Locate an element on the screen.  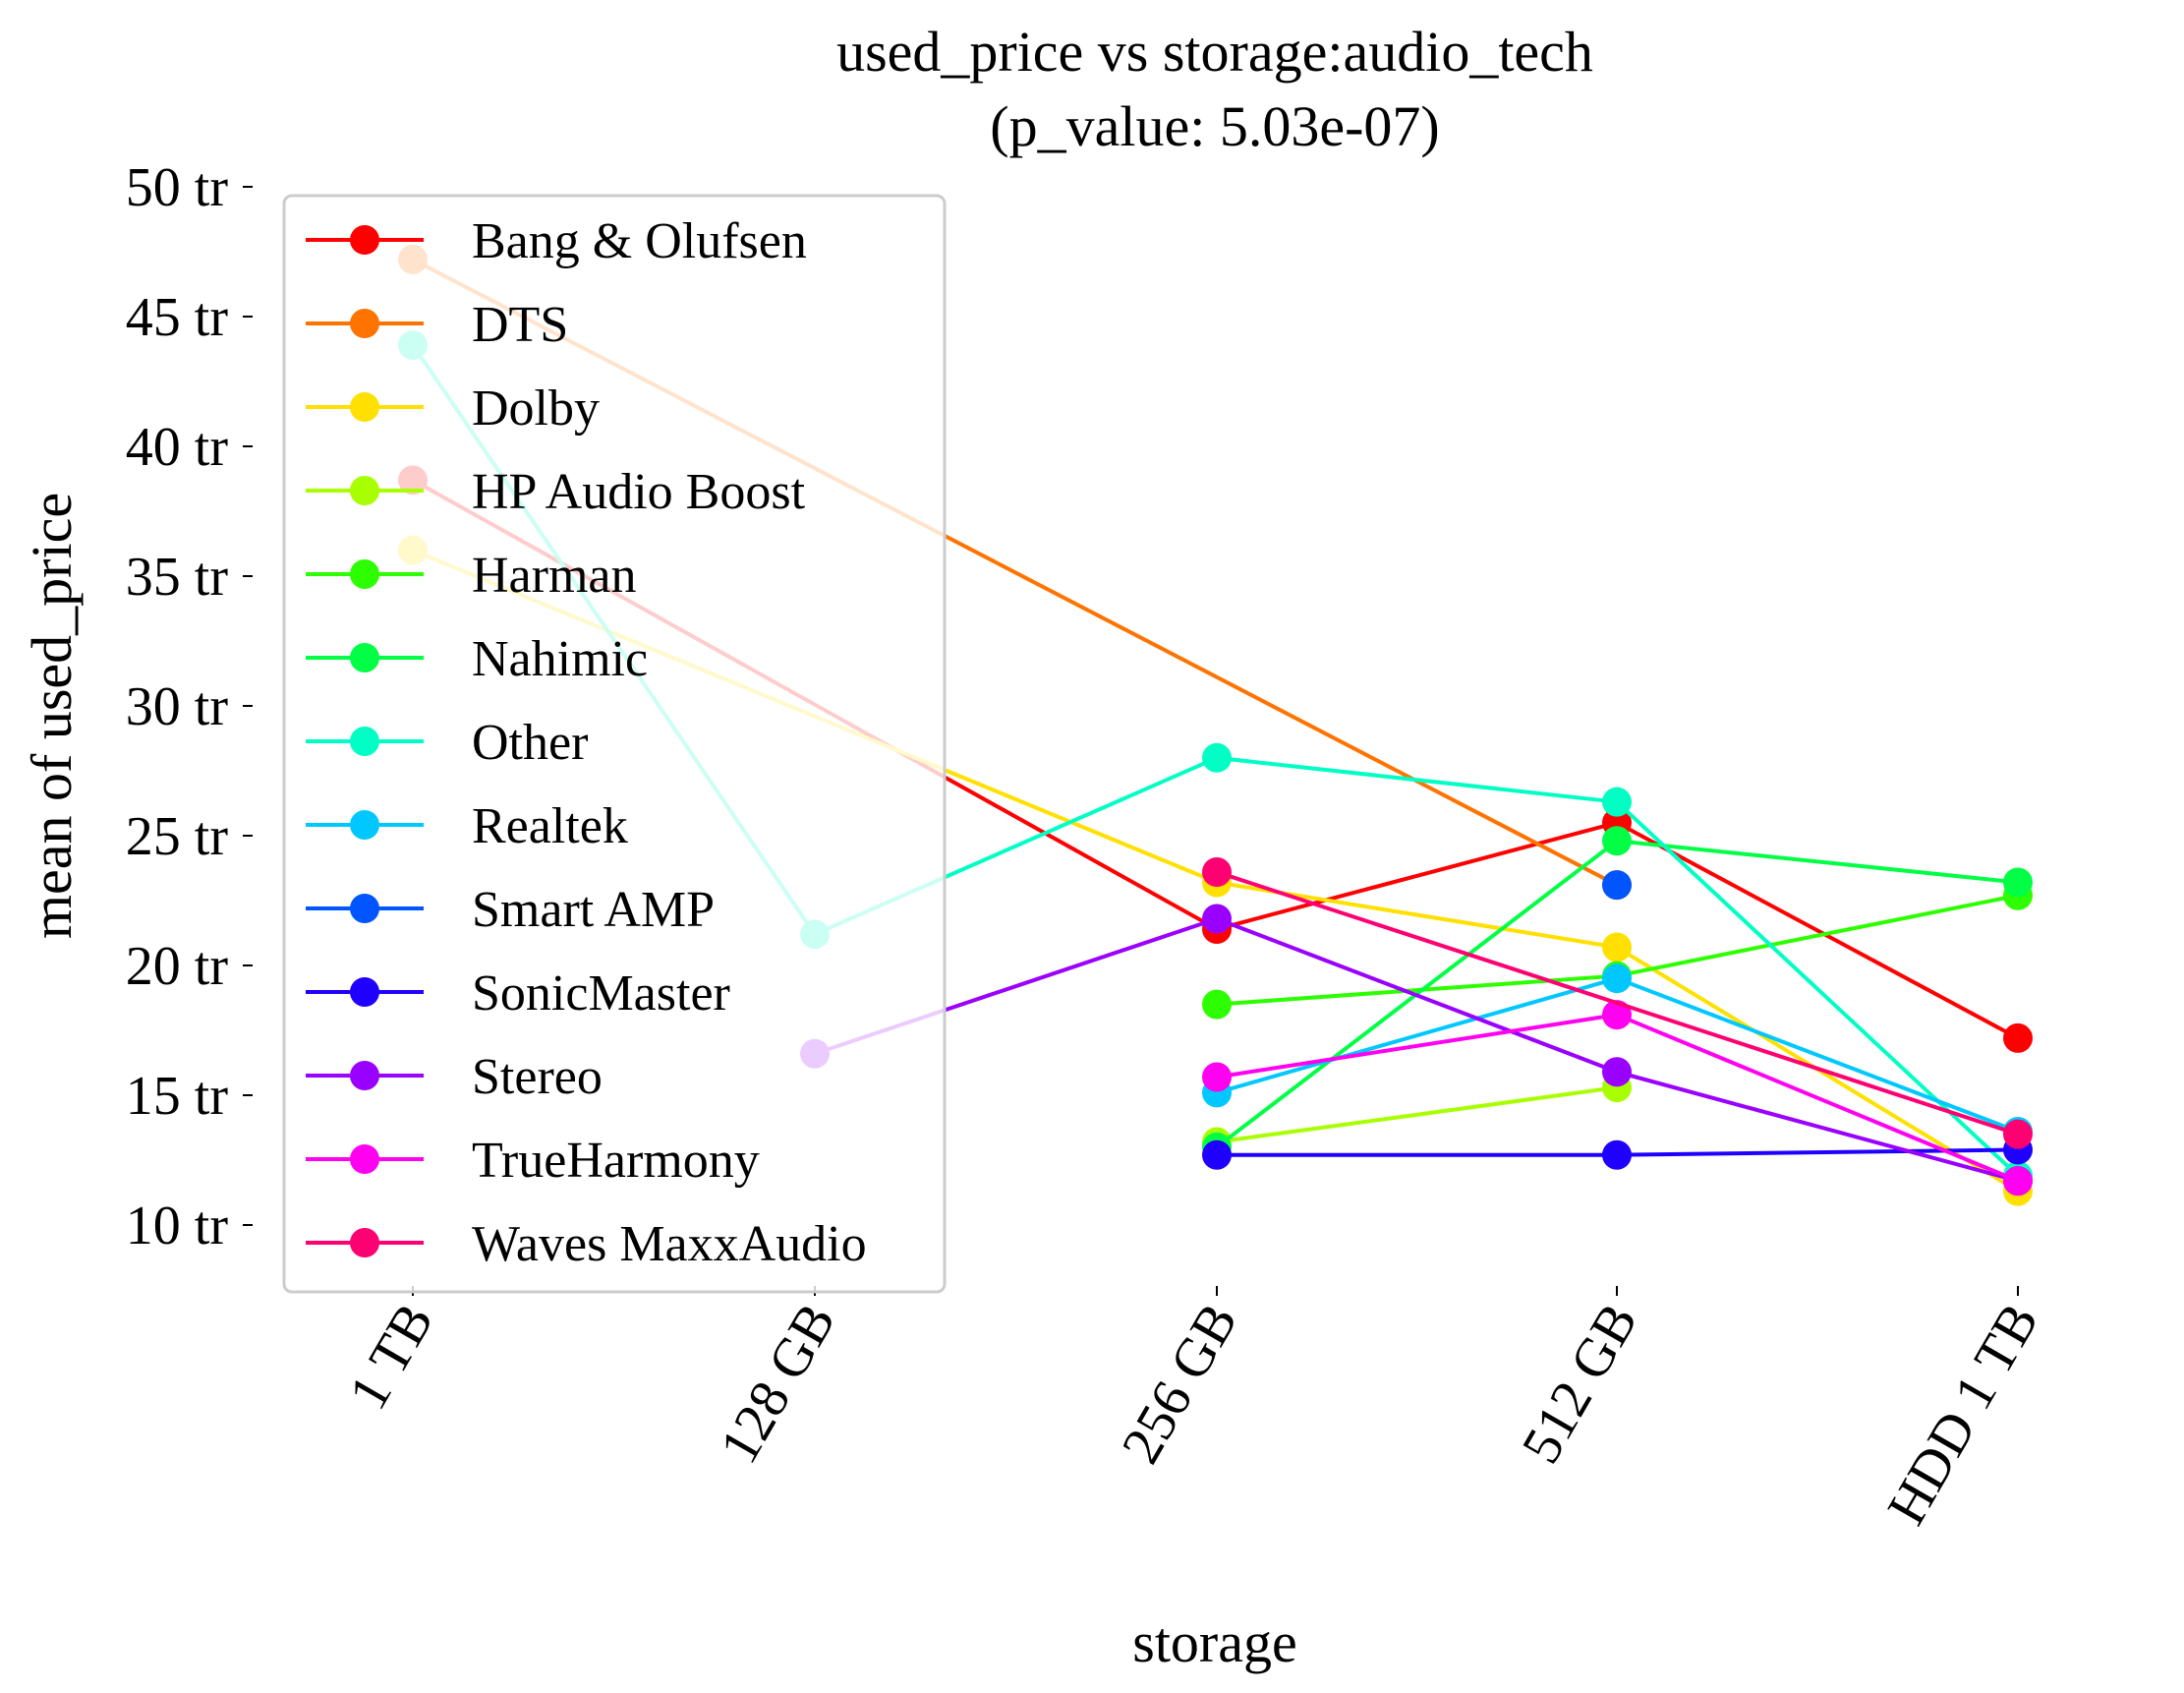
y-tick-label: 10 tr is located at coordinates (177, 1226).